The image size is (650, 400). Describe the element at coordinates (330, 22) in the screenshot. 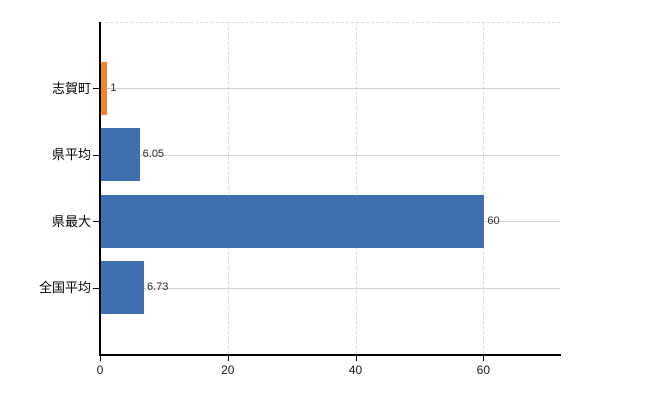

I see `plot-top-border` at that location.